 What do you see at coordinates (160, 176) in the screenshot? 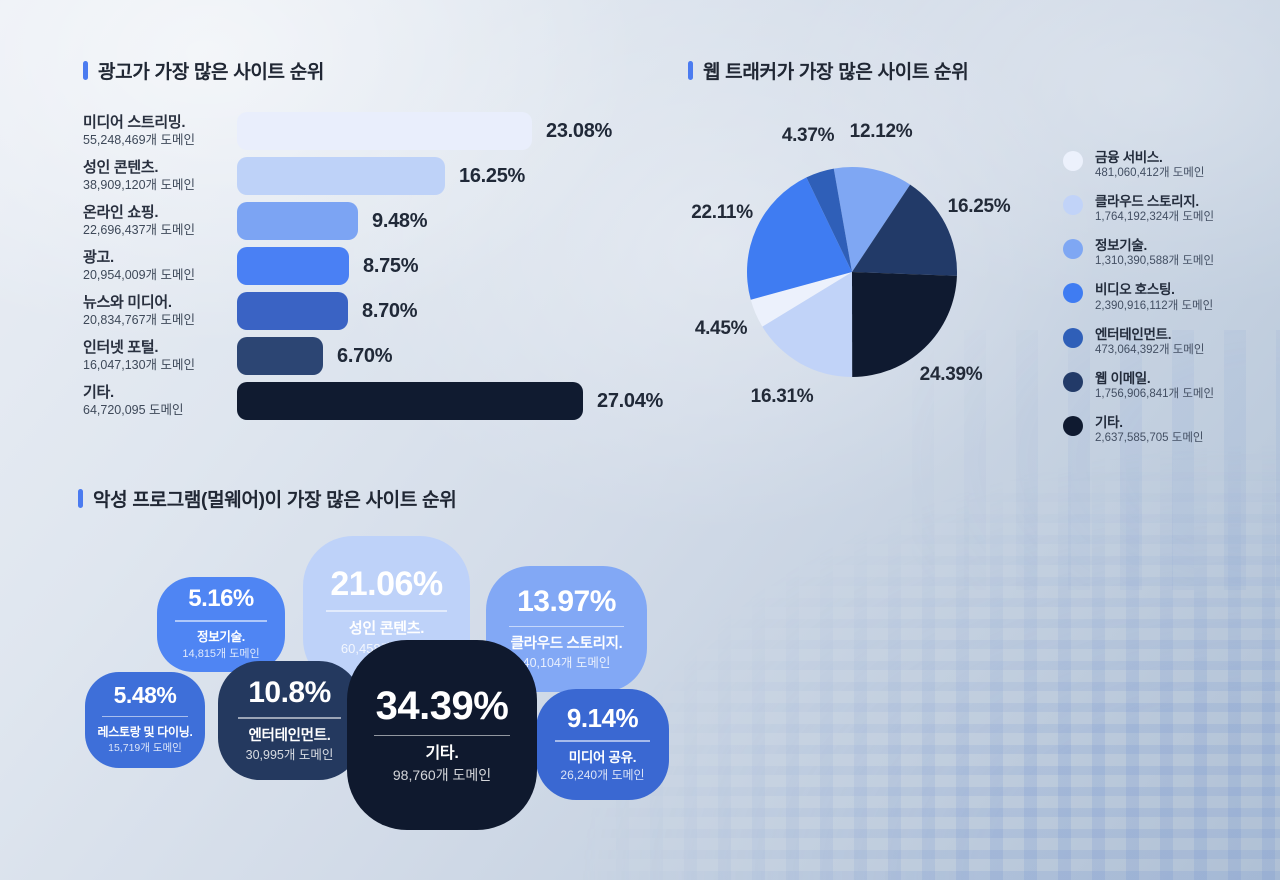
I see `bar-label-box: 성인 콘텐츠. 38,909,120개 도메인` at bounding box center [160, 176].